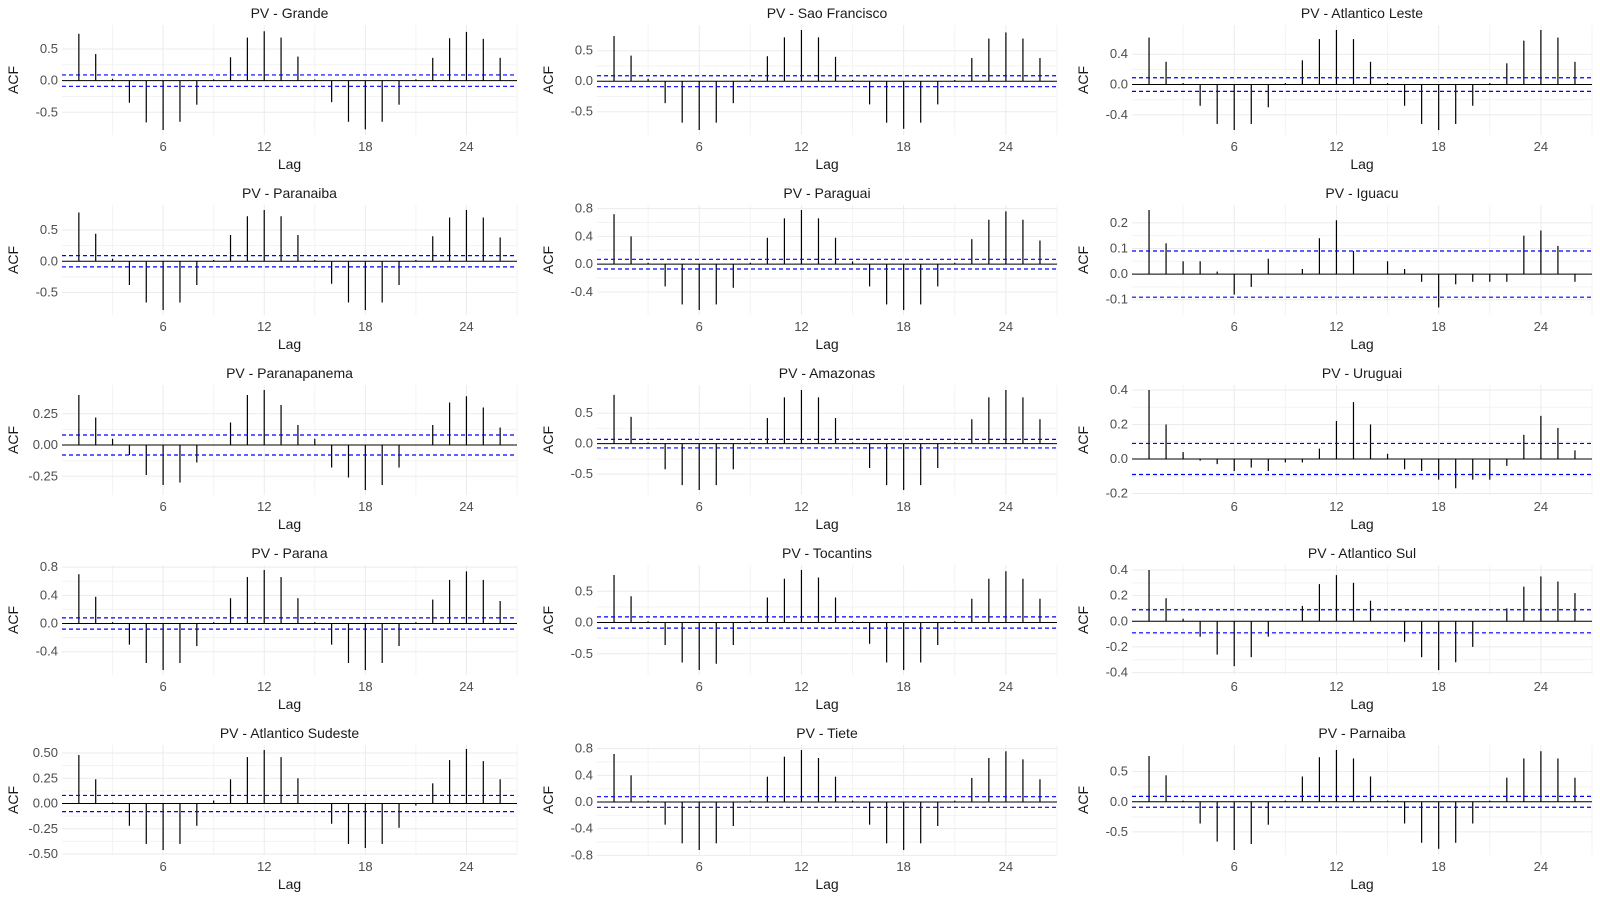 Image resolution: width=1600 pixels, height=900 pixels. What do you see at coordinates (799, 448) in the screenshot?
I see `acf-panel: 6 12 18 24 -0.5 0.0 0.5 PV - Amazonas Lag ACF` at bounding box center [799, 448].